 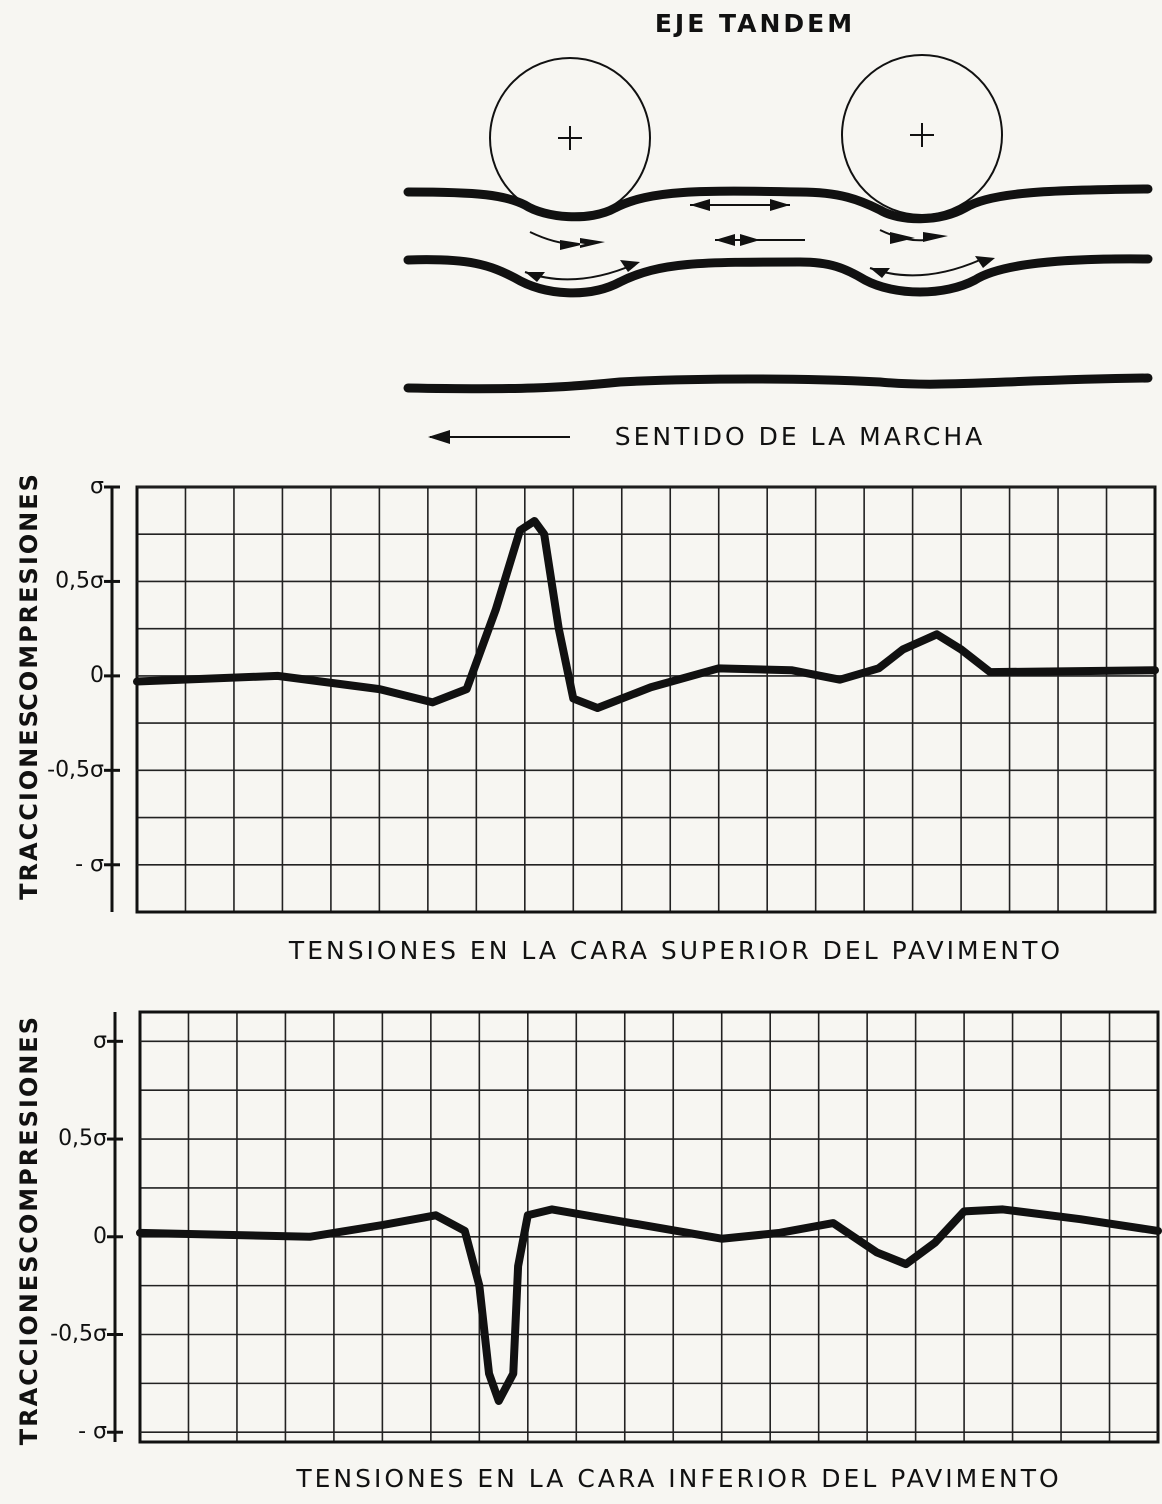 What do you see at coordinates (800, 436) in the screenshot?
I see `direction-label: SENTIDO DE LA MARCHA` at bounding box center [800, 436].